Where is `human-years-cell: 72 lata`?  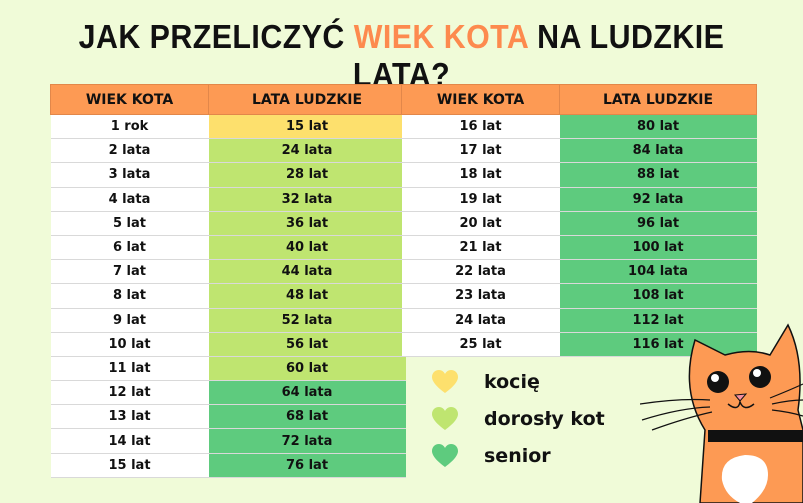 human-years-cell: 72 lata is located at coordinates (307, 441).